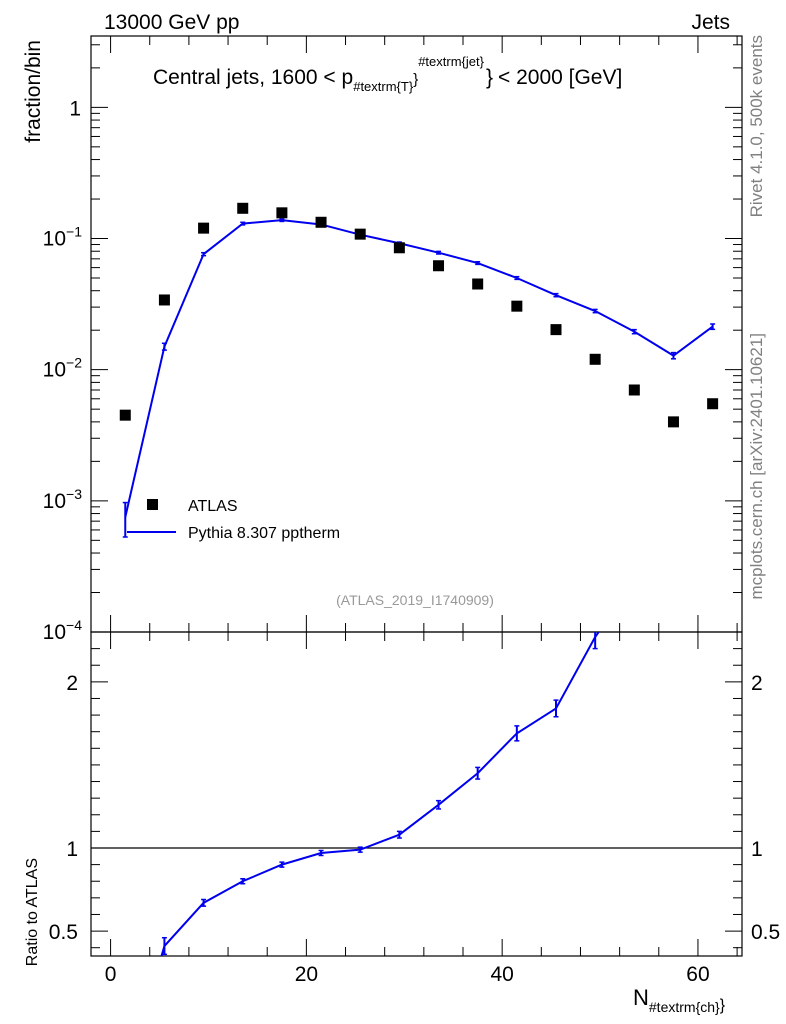  I want to click on header-left: 13000 GeV pp, so click(171, 22).